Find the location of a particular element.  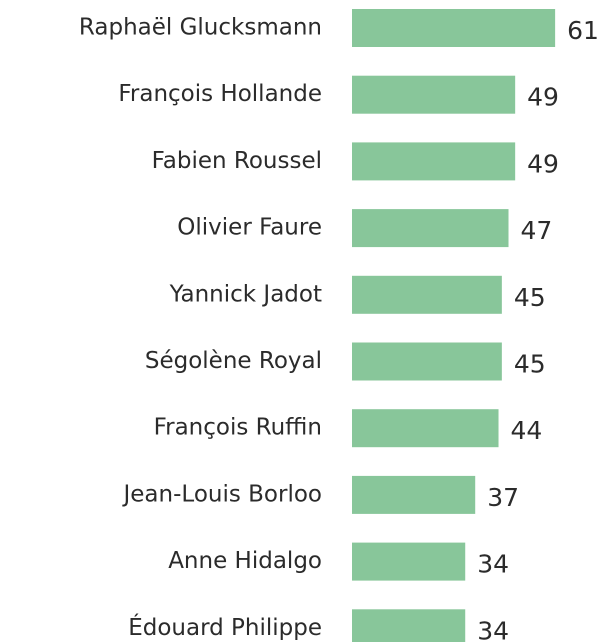

value-label: 61 is located at coordinates (583, 30).